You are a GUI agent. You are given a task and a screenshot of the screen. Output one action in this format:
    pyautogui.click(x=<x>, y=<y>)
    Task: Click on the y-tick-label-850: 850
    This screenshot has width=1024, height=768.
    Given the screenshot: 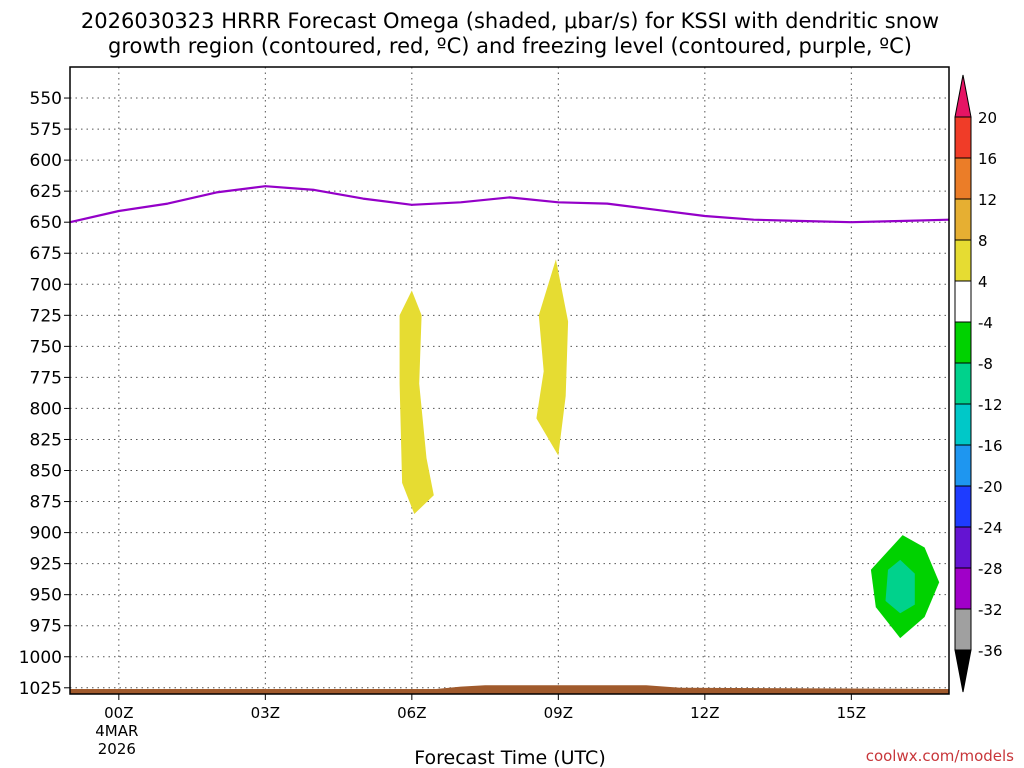 What is the action you would take?
    pyautogui.click(x=46, y=472)
    